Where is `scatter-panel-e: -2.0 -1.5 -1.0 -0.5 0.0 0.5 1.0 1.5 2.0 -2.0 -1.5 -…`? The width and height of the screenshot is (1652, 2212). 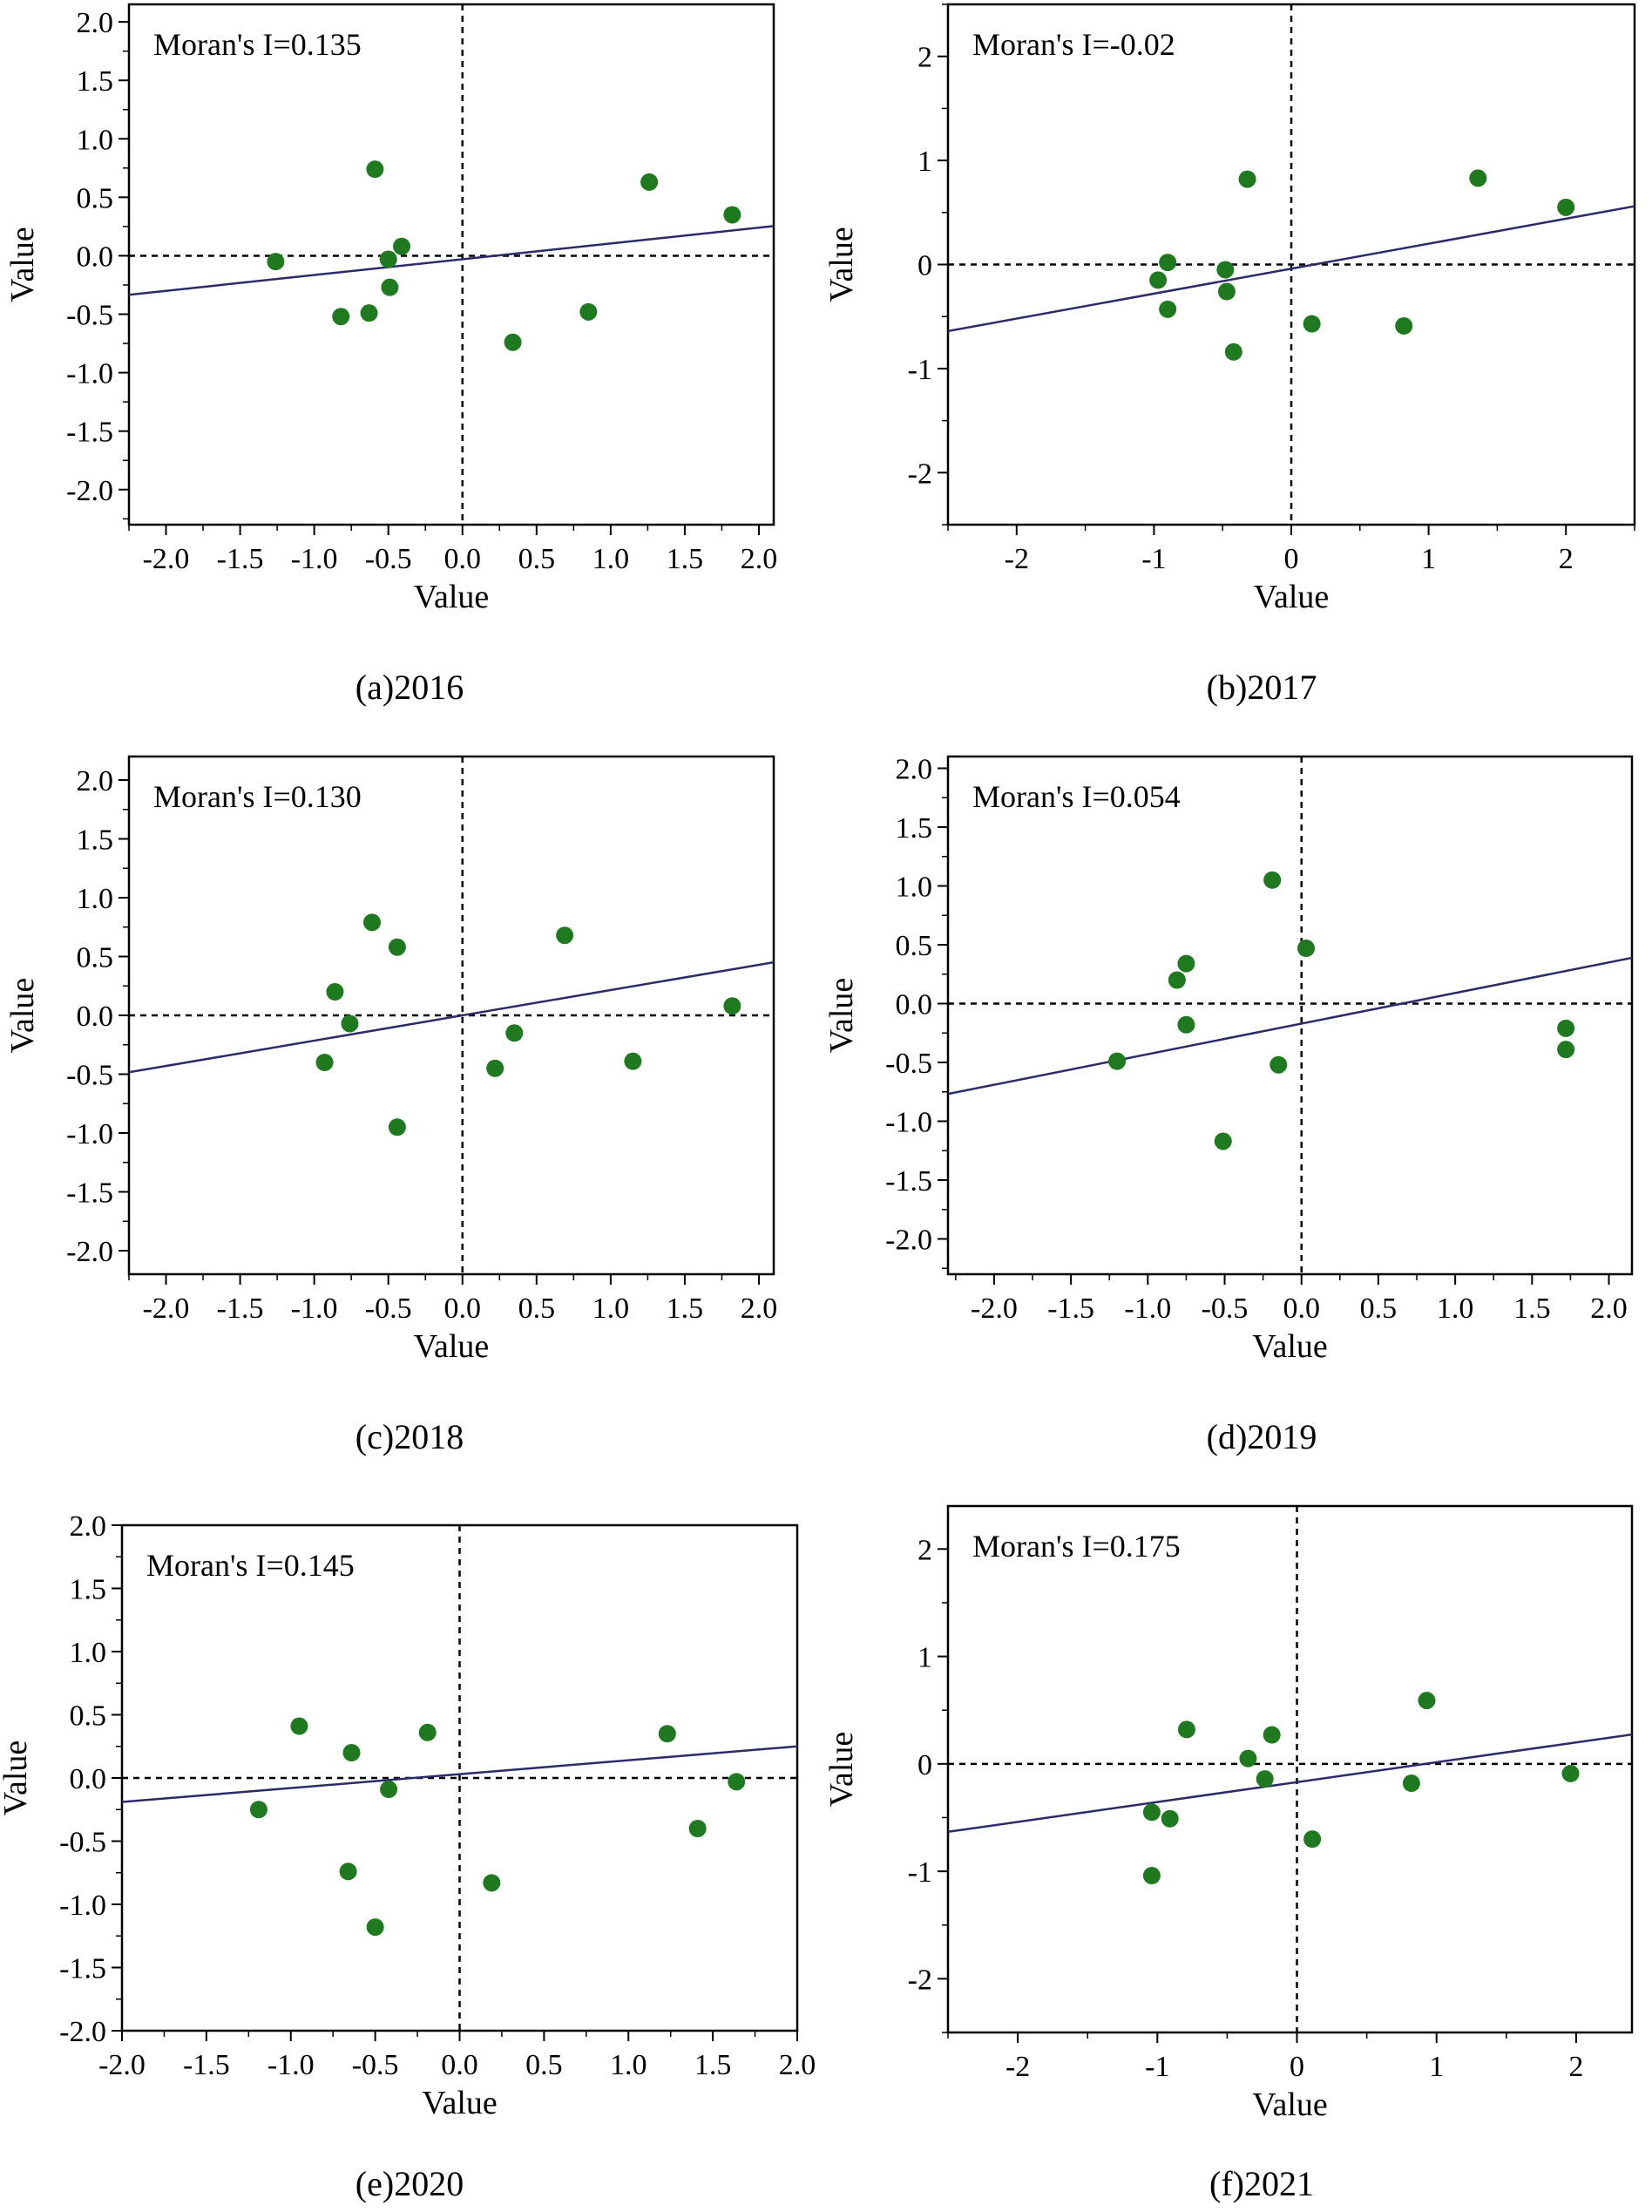
scatter-panel-e: -2.0 -1.5 -1.0 -0.5 0.0 0.5 1.0 1.5 2.0 -2.0 -1.5 -… is located at coordinates (408, 1815).